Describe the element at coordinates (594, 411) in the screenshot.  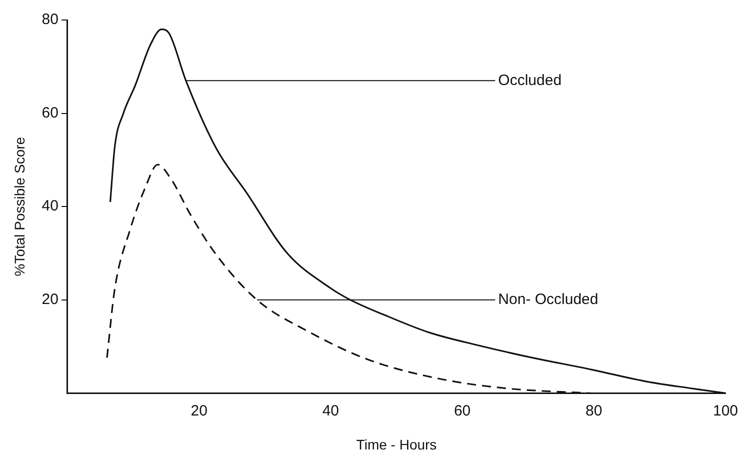
I see `x-tick-label: 80` at that location.